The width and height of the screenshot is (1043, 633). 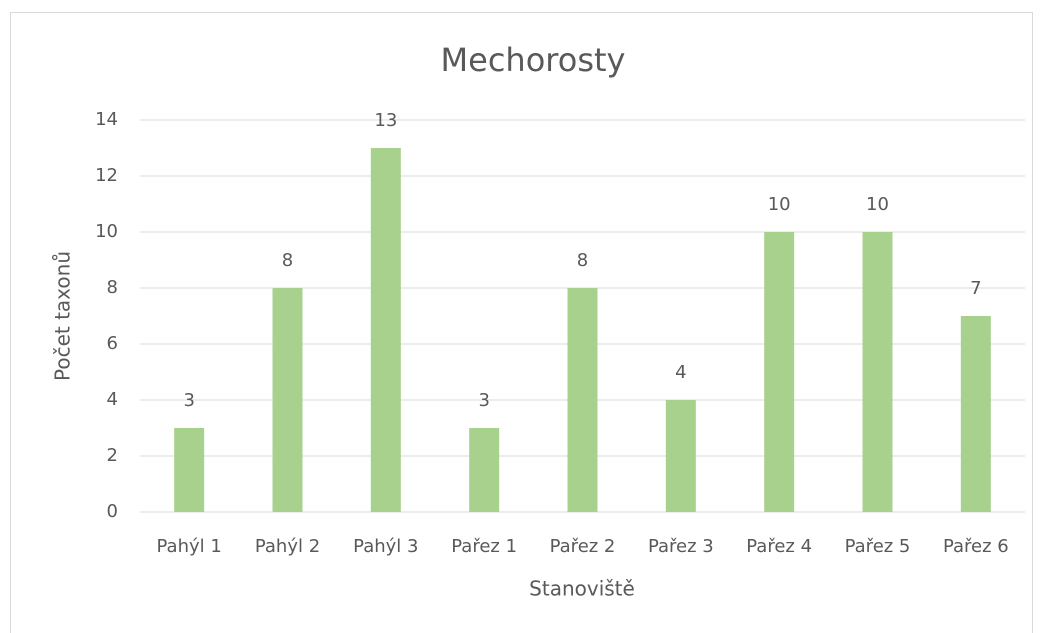 What do you see at coordinates (385, 546) in the screenshot?
I see `x-tick-label: Pahýl 3` at bounding box center [385, 546].